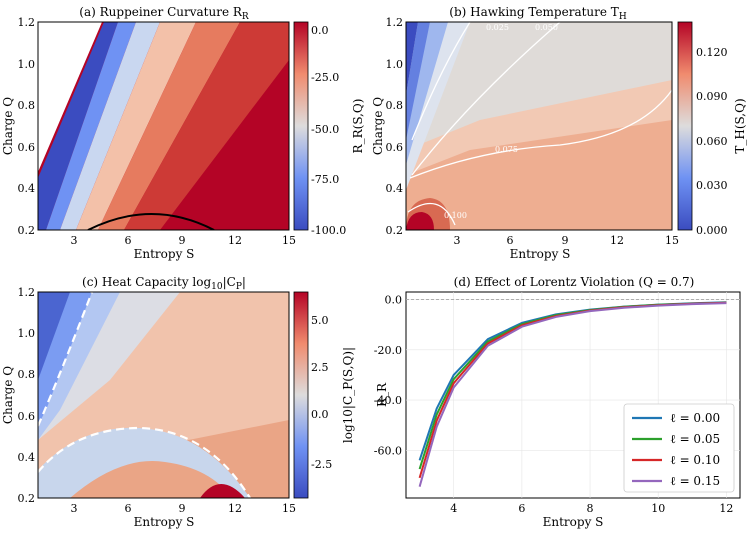  I want to click on colorbar-tick-label: -25.0, so click(325, 77).